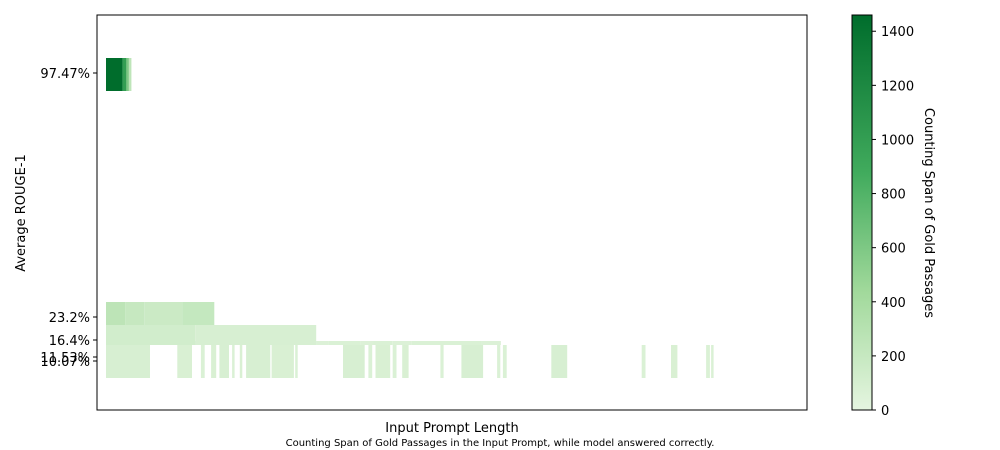 The image size is (1000, 450). I want to click on colorbar-tick-label: 200, so click(893, 357).